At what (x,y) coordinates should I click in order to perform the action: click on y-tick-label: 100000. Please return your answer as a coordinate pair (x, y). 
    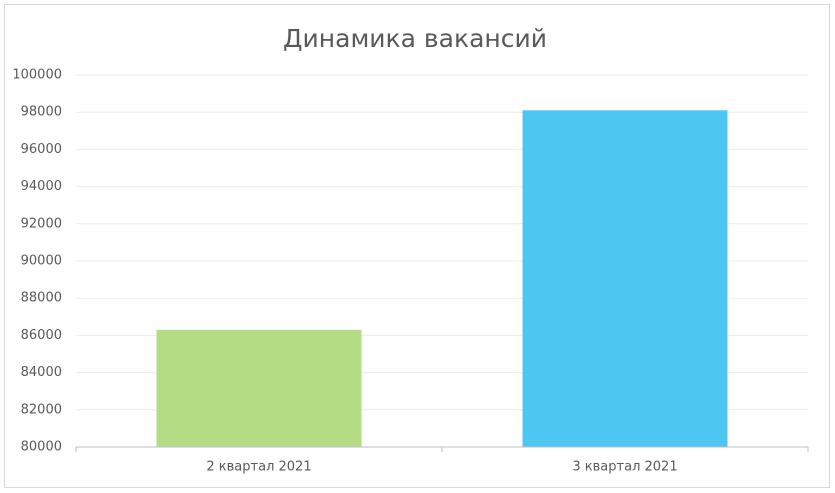
    Looking at the image, I should click on (37, 75).